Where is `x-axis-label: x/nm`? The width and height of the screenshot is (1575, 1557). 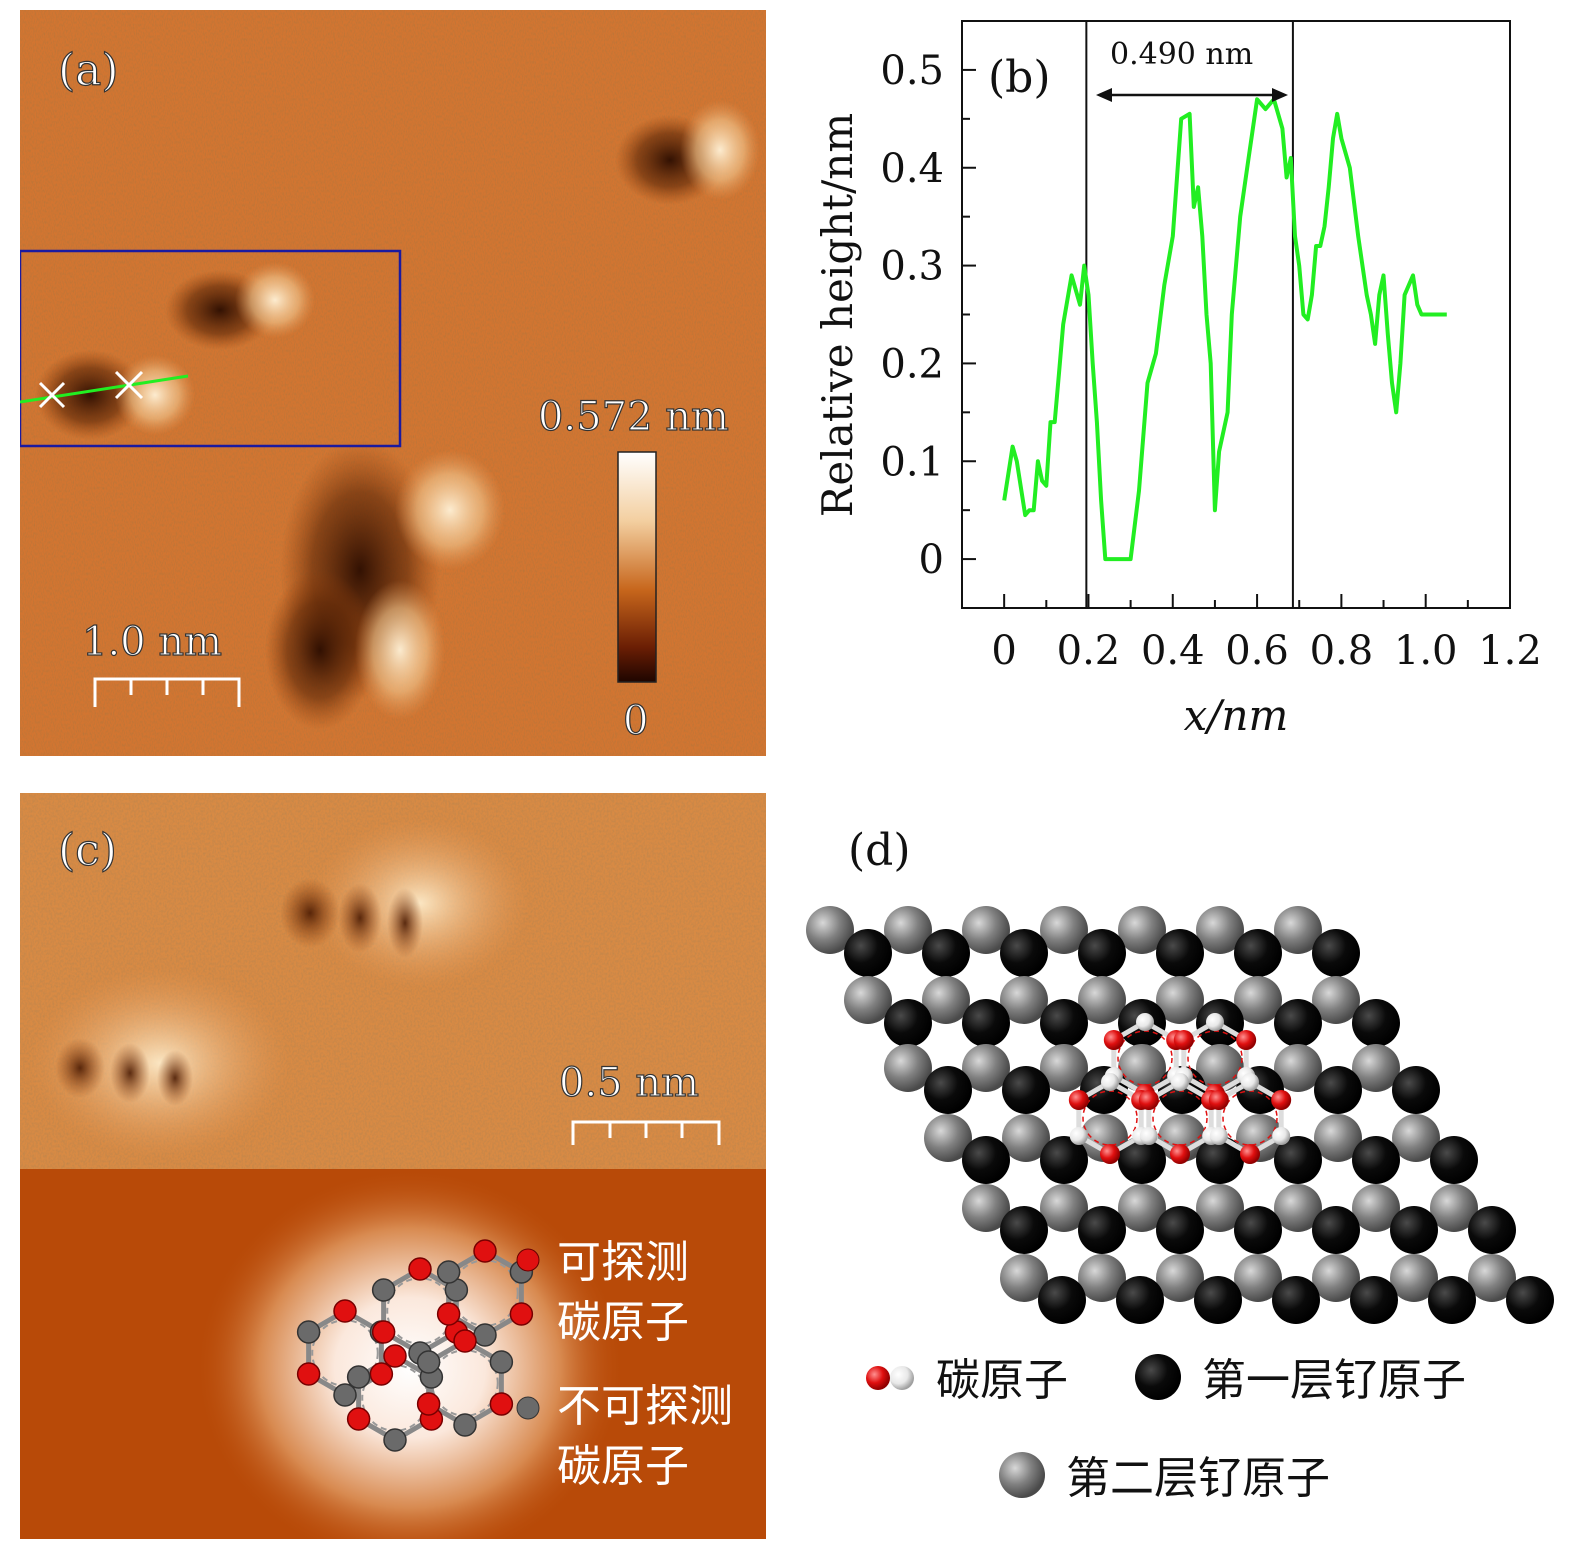
x-axis-label: x/nm is located at coordinates (1236, 715).